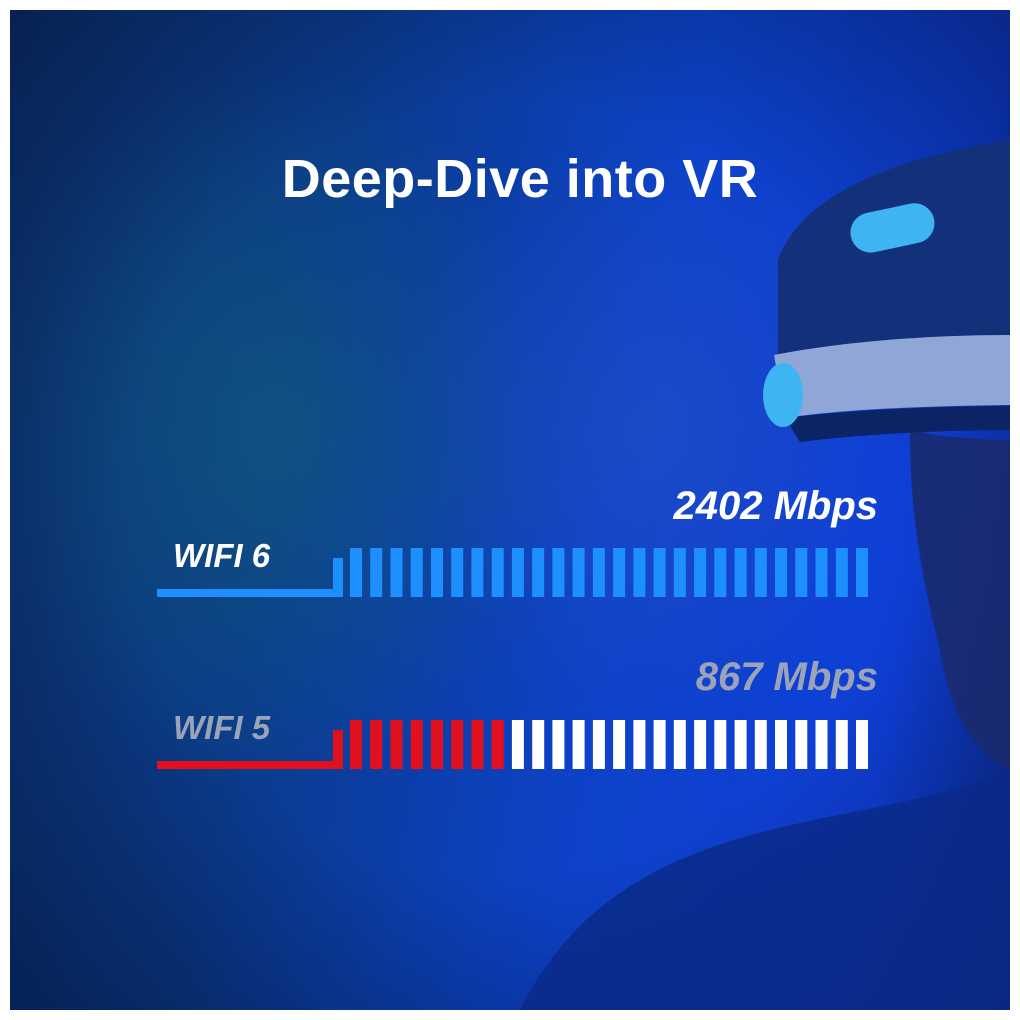  Describe the element at coordinates (222, 555) in the screenshot. I see `wifi6-label: WIFI 6` at that location.